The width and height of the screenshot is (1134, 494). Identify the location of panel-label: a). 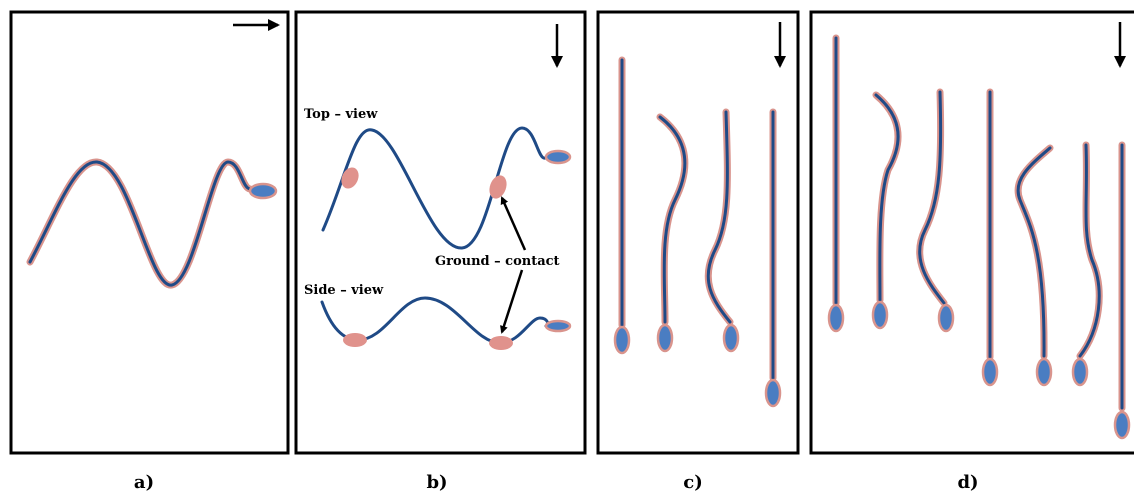
(144, 482).